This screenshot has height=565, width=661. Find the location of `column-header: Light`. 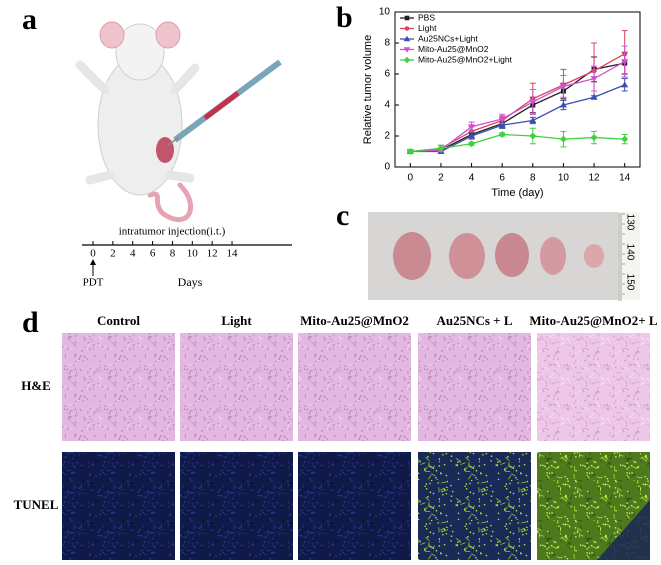

column-header: Light is located at coordinates (236, 320).